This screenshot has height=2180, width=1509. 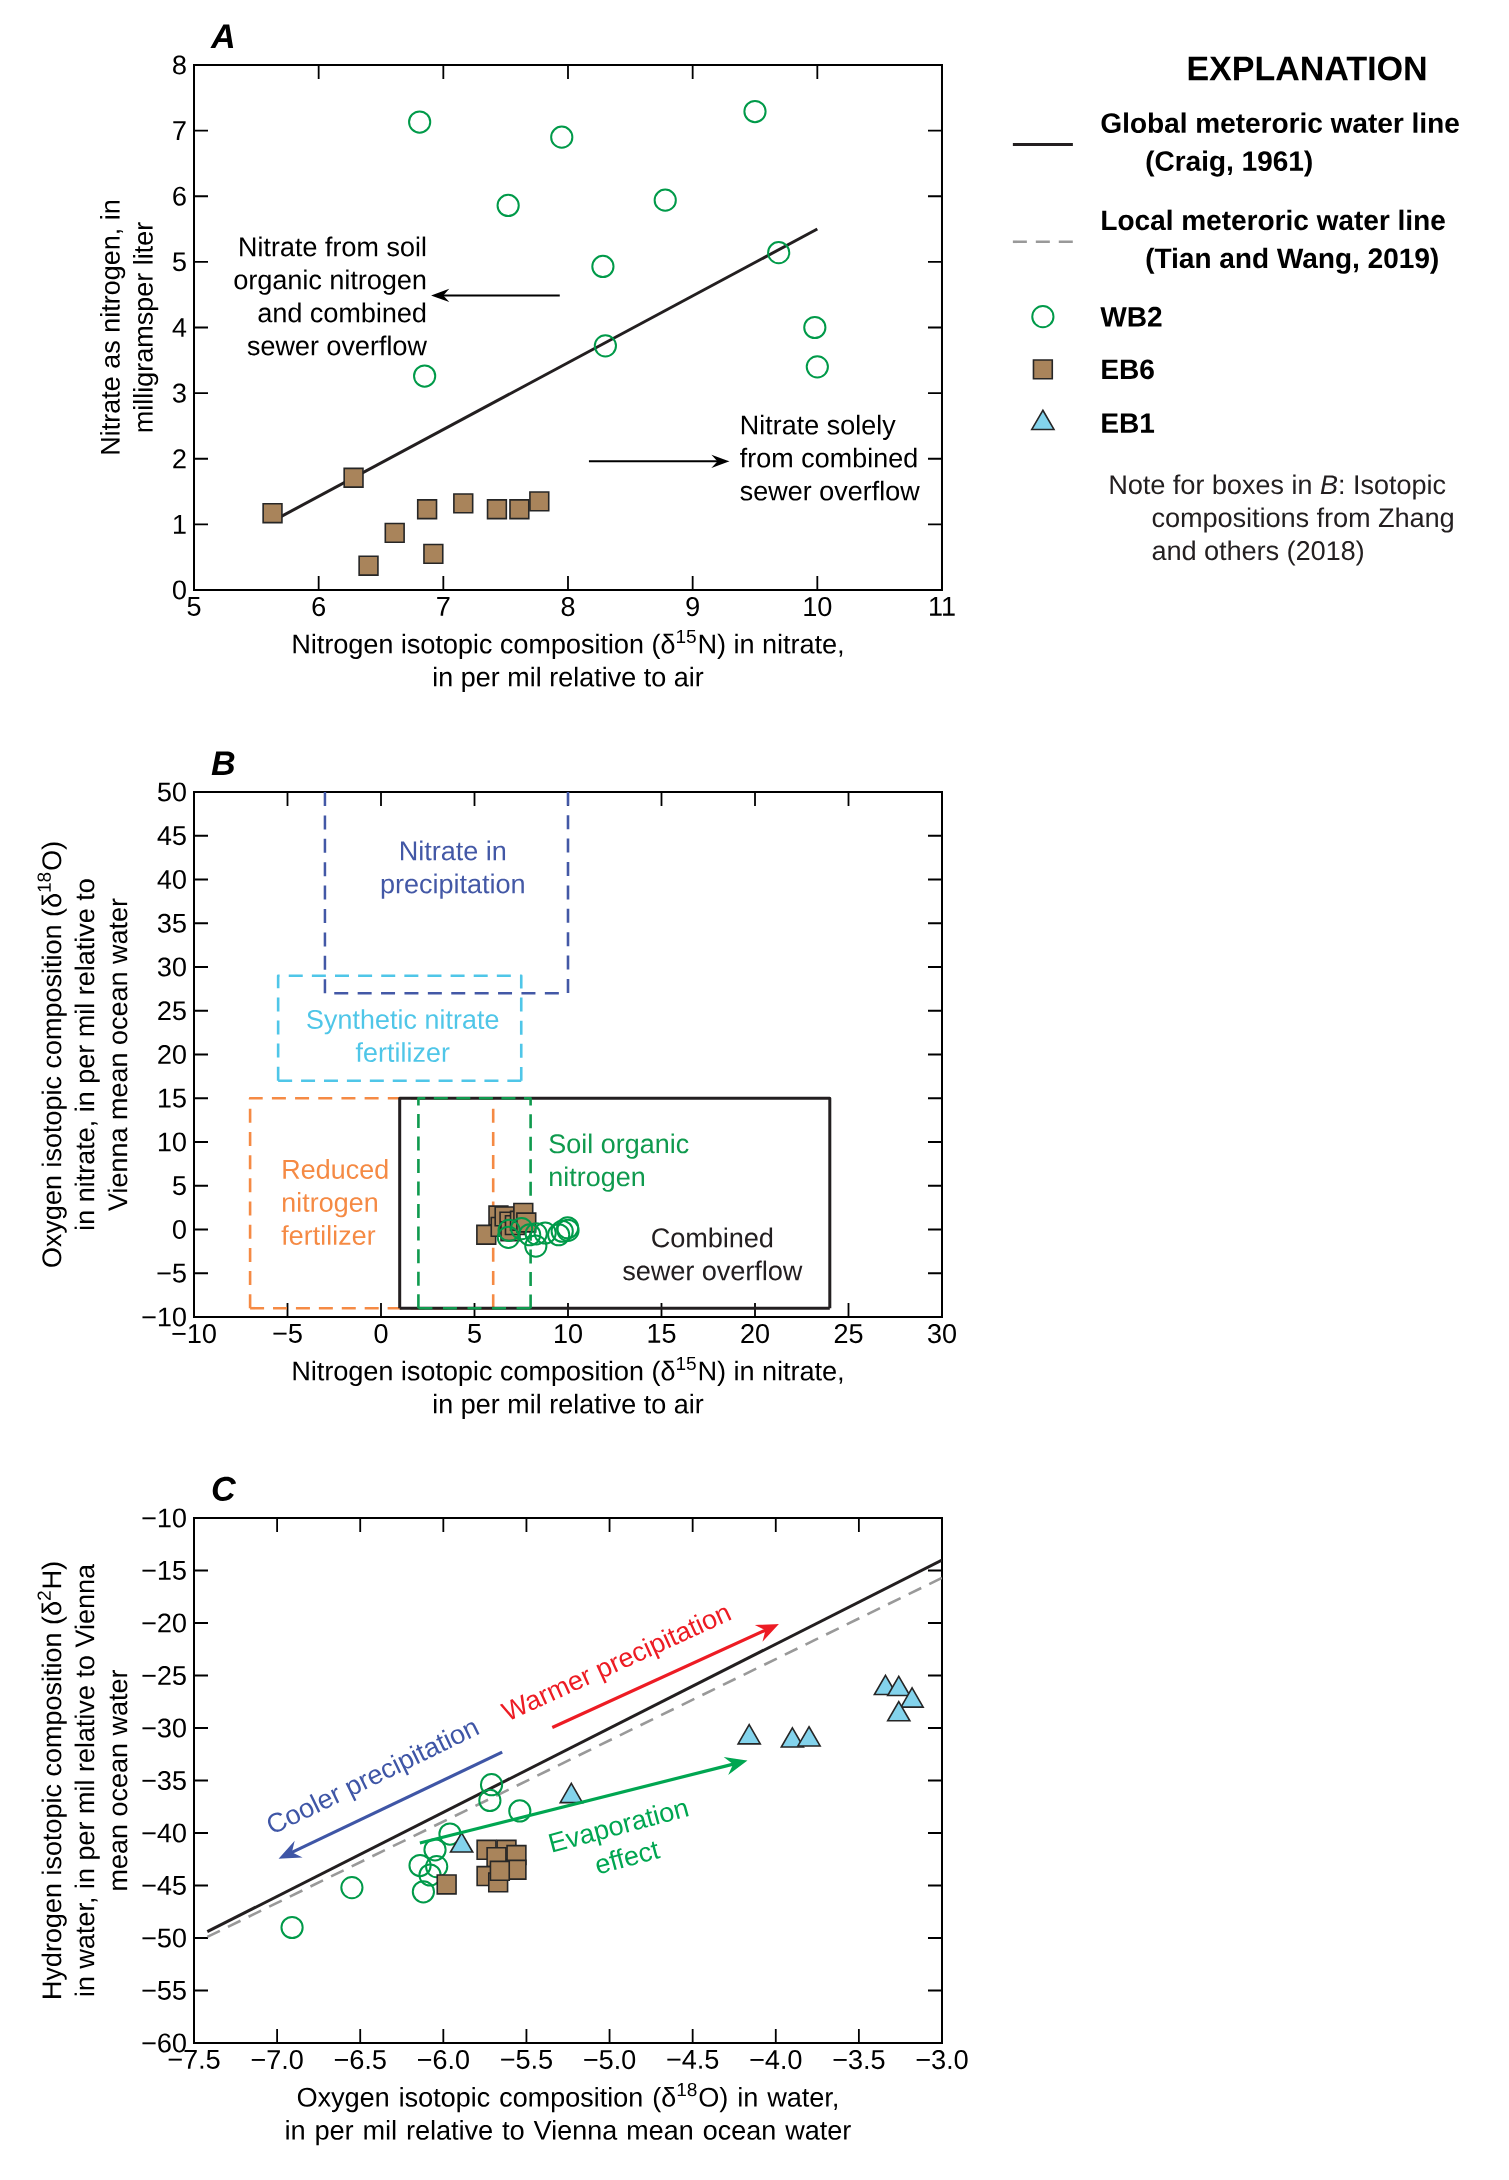 What do you see at coordinates (755, 1334) in the screenshot?
I see `x-tick-label: 20` at bounding box center [755, 1334].